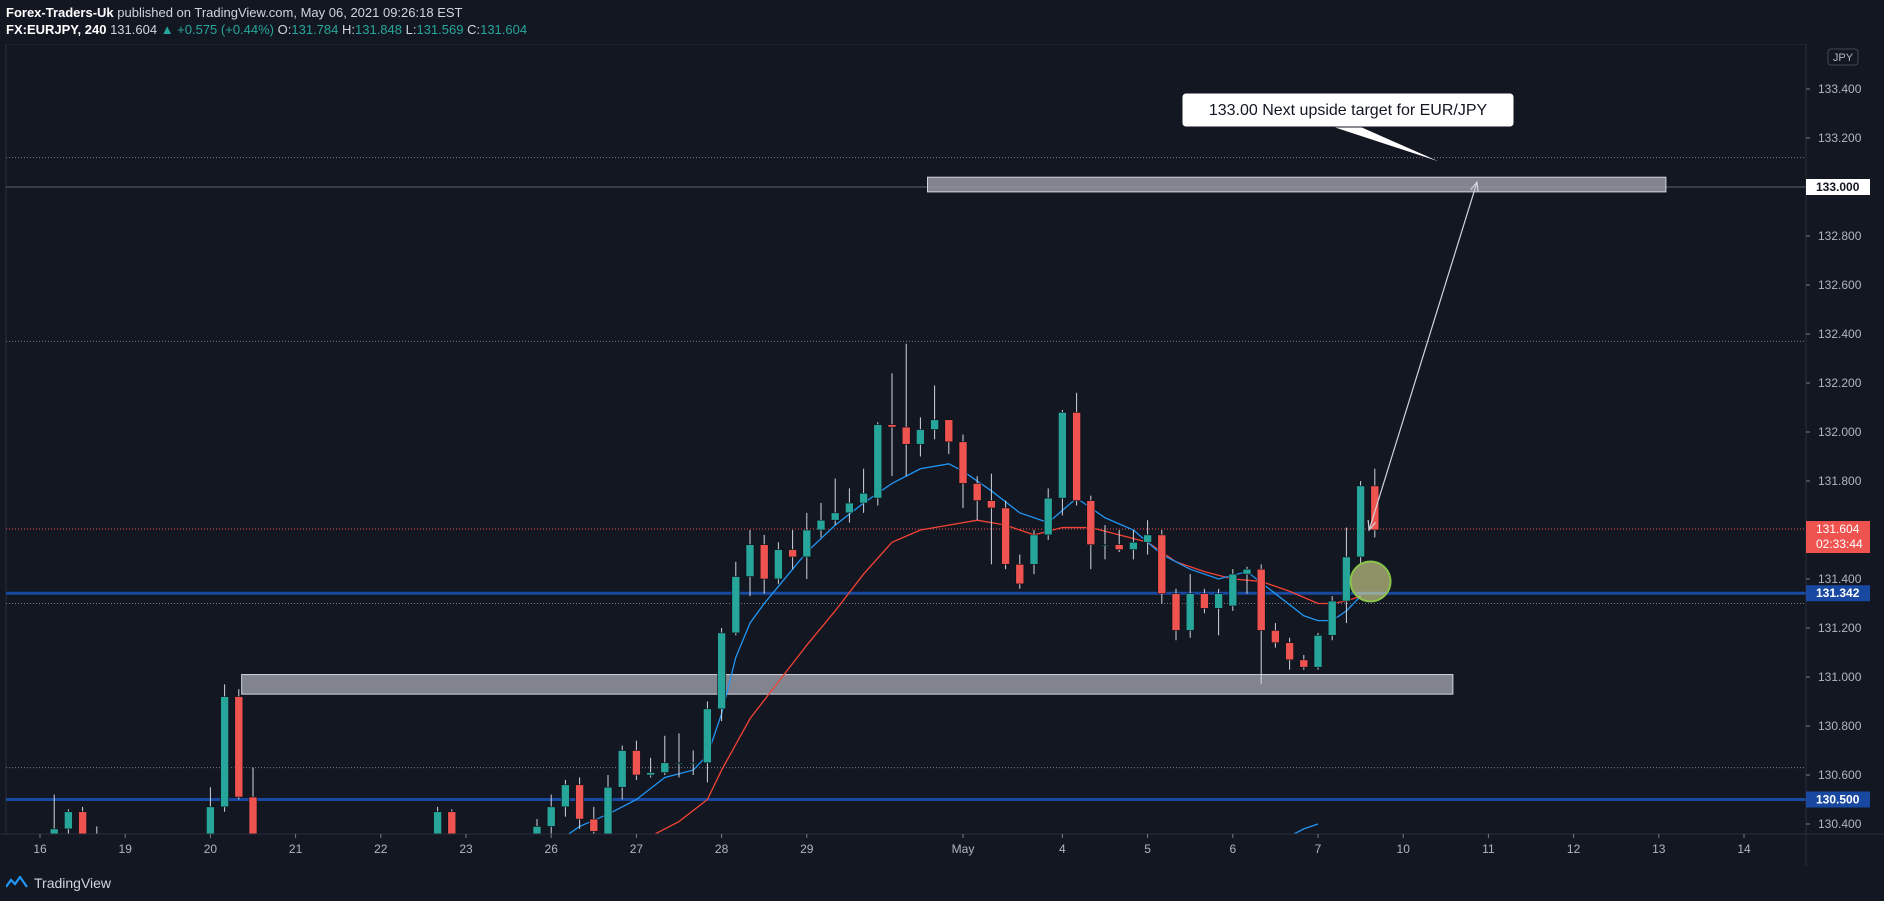  I want to click on price-tick-label: 132.400, so click(1840, 334).